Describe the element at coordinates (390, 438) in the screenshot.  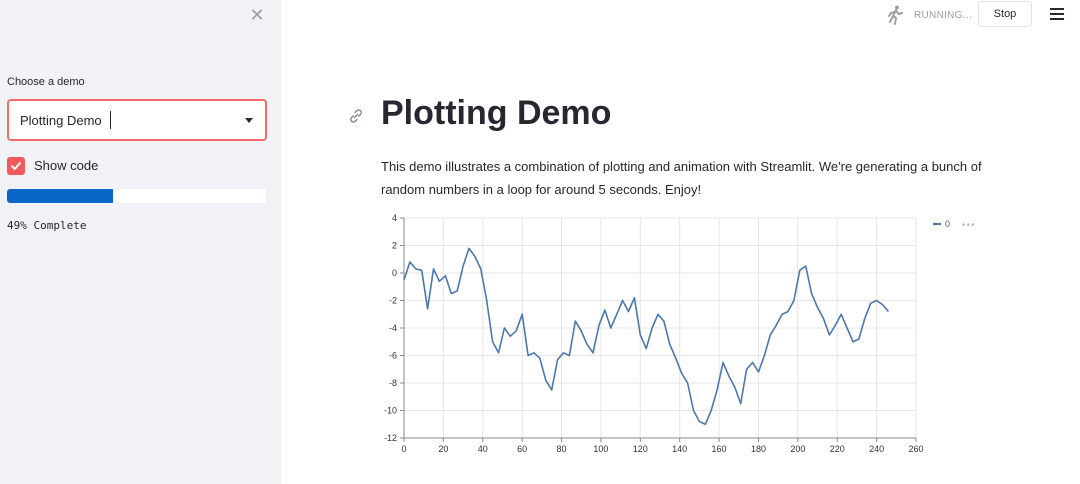
I see `y-tick-label: -12` at that location.